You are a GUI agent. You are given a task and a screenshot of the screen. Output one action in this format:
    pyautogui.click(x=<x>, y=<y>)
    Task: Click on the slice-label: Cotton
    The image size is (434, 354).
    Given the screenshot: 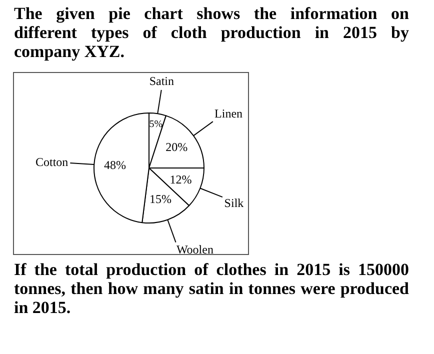 What is the action you would take?
    pyautogui.click(x=51, y=162)
    